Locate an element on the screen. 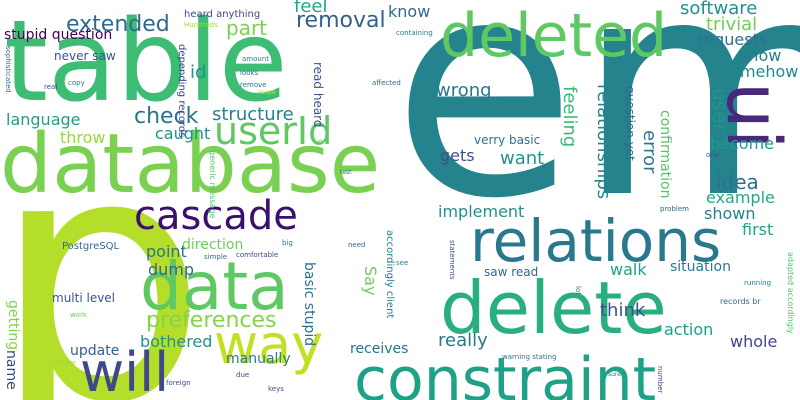  word: test is located at coordinates (346, 172).